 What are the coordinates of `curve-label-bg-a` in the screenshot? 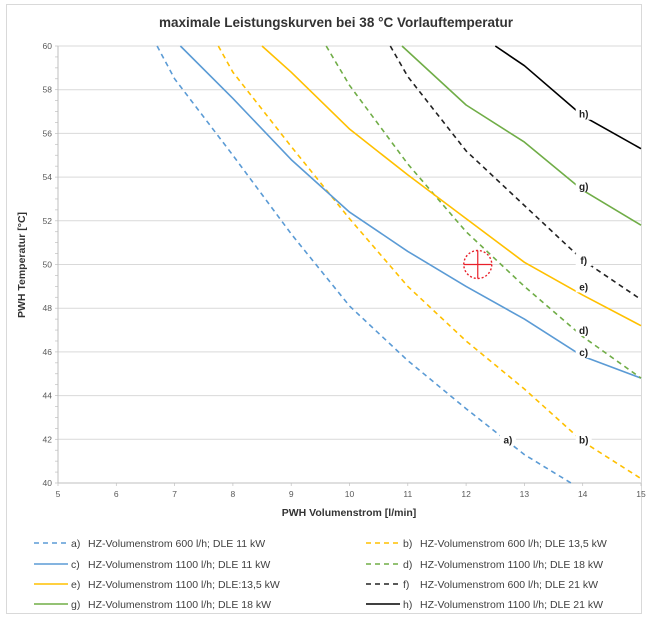 It's located at (507, 439).